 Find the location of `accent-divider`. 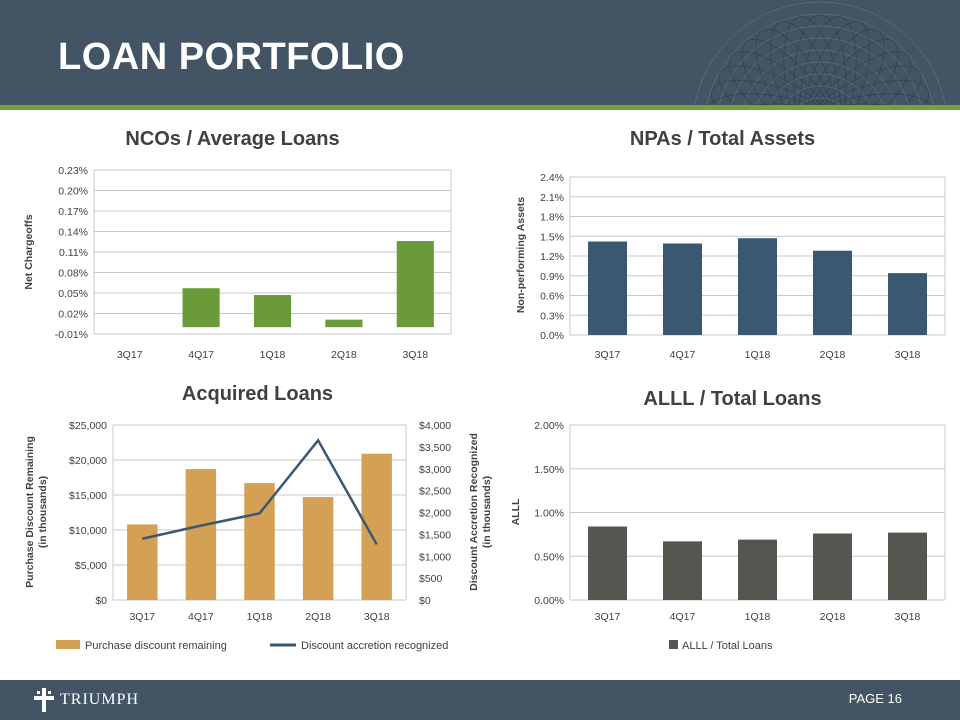

accent-divider is located at coordinates (480, 107).